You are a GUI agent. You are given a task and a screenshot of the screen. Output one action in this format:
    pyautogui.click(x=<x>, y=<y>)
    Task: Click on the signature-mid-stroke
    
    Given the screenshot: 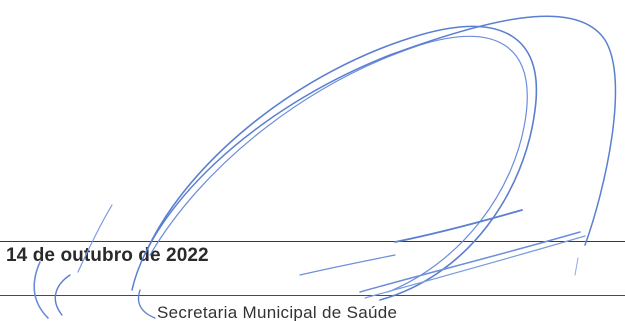 What is the action you would take?
    pyautogui.click(x=347, y=265)
    